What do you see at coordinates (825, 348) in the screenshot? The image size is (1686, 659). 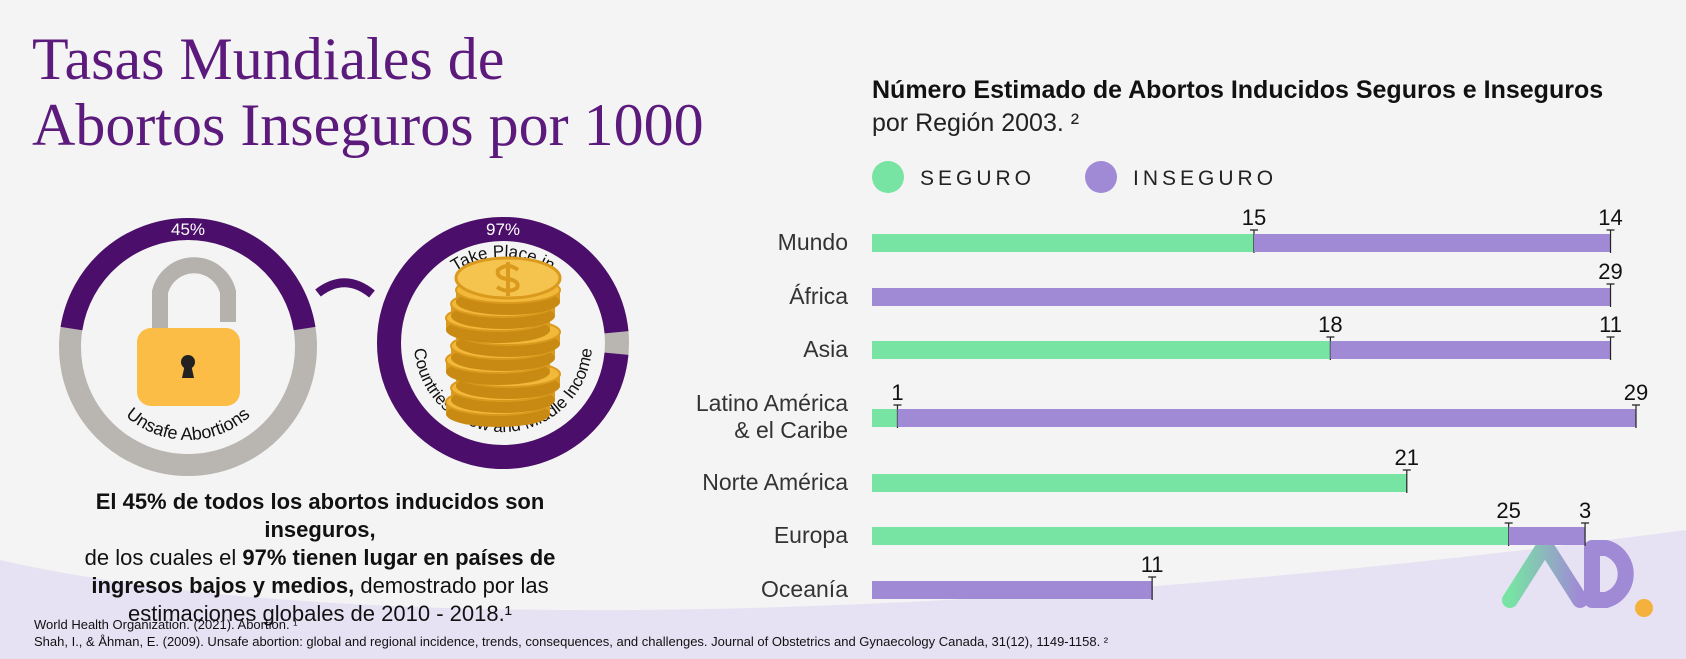 I see `category-label: Asia` at bounding box center [825, 348].